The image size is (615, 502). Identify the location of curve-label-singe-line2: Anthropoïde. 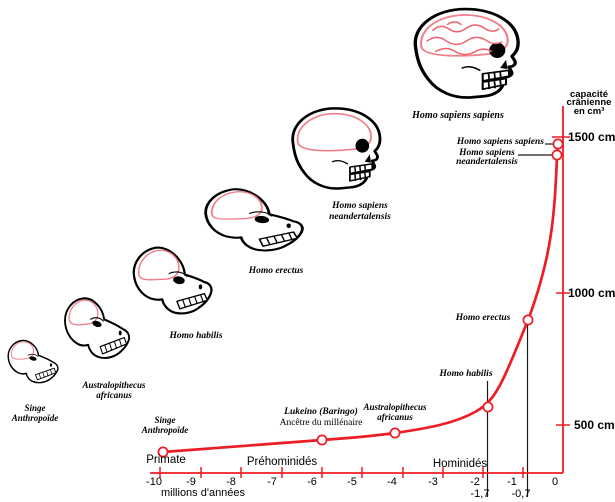
(165, 429).